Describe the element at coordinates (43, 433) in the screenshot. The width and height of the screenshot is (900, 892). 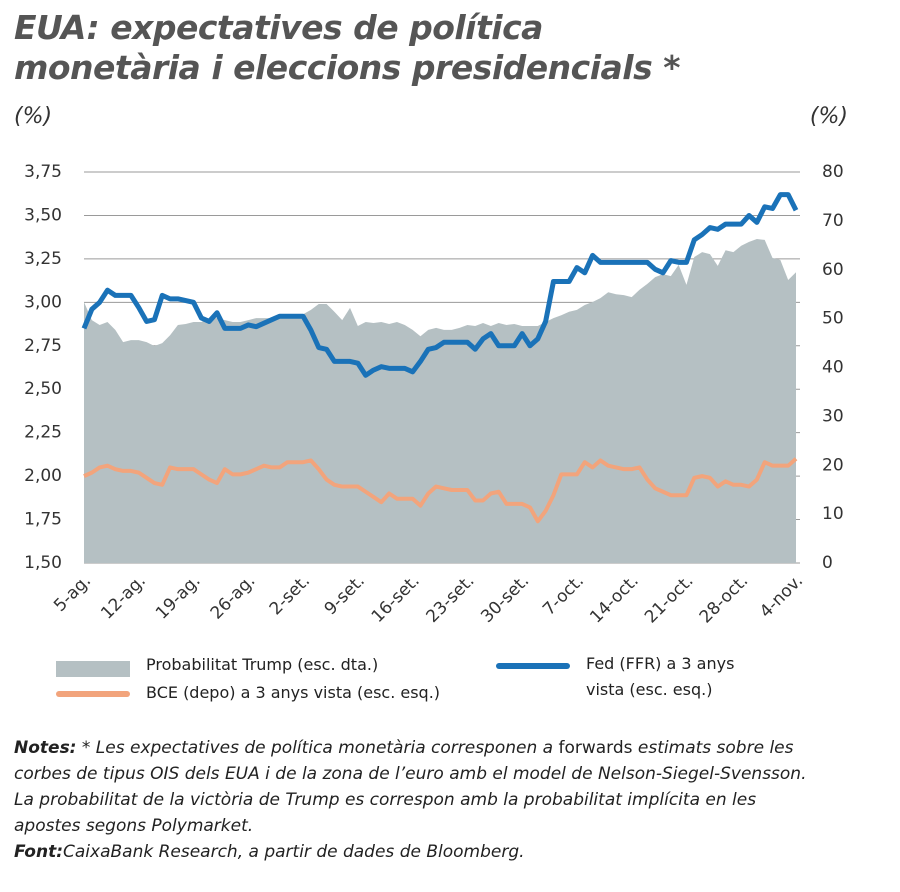
I see `y-tick-label: 2,25` at that location.